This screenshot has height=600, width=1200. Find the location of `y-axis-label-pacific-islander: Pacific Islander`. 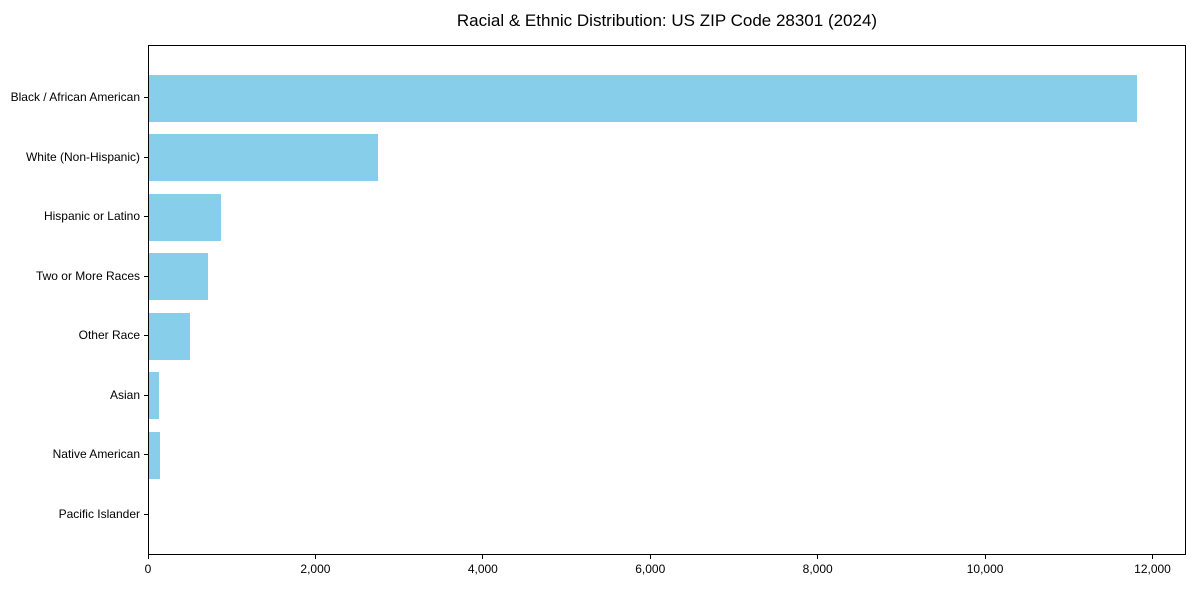

y-axis-label-pacific-islander: Pacific Islander is located at coordinates (99, 513).